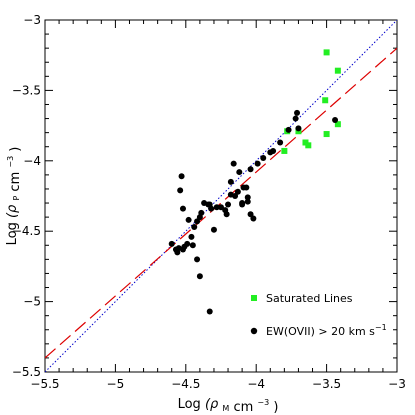 This screenshot has height=415, width=415. What do you see at coordinates (12, 196) in the screenshot?
I see `y-axis-label: Log (ρ P cm −3 )` at bounding box center [12, 196].